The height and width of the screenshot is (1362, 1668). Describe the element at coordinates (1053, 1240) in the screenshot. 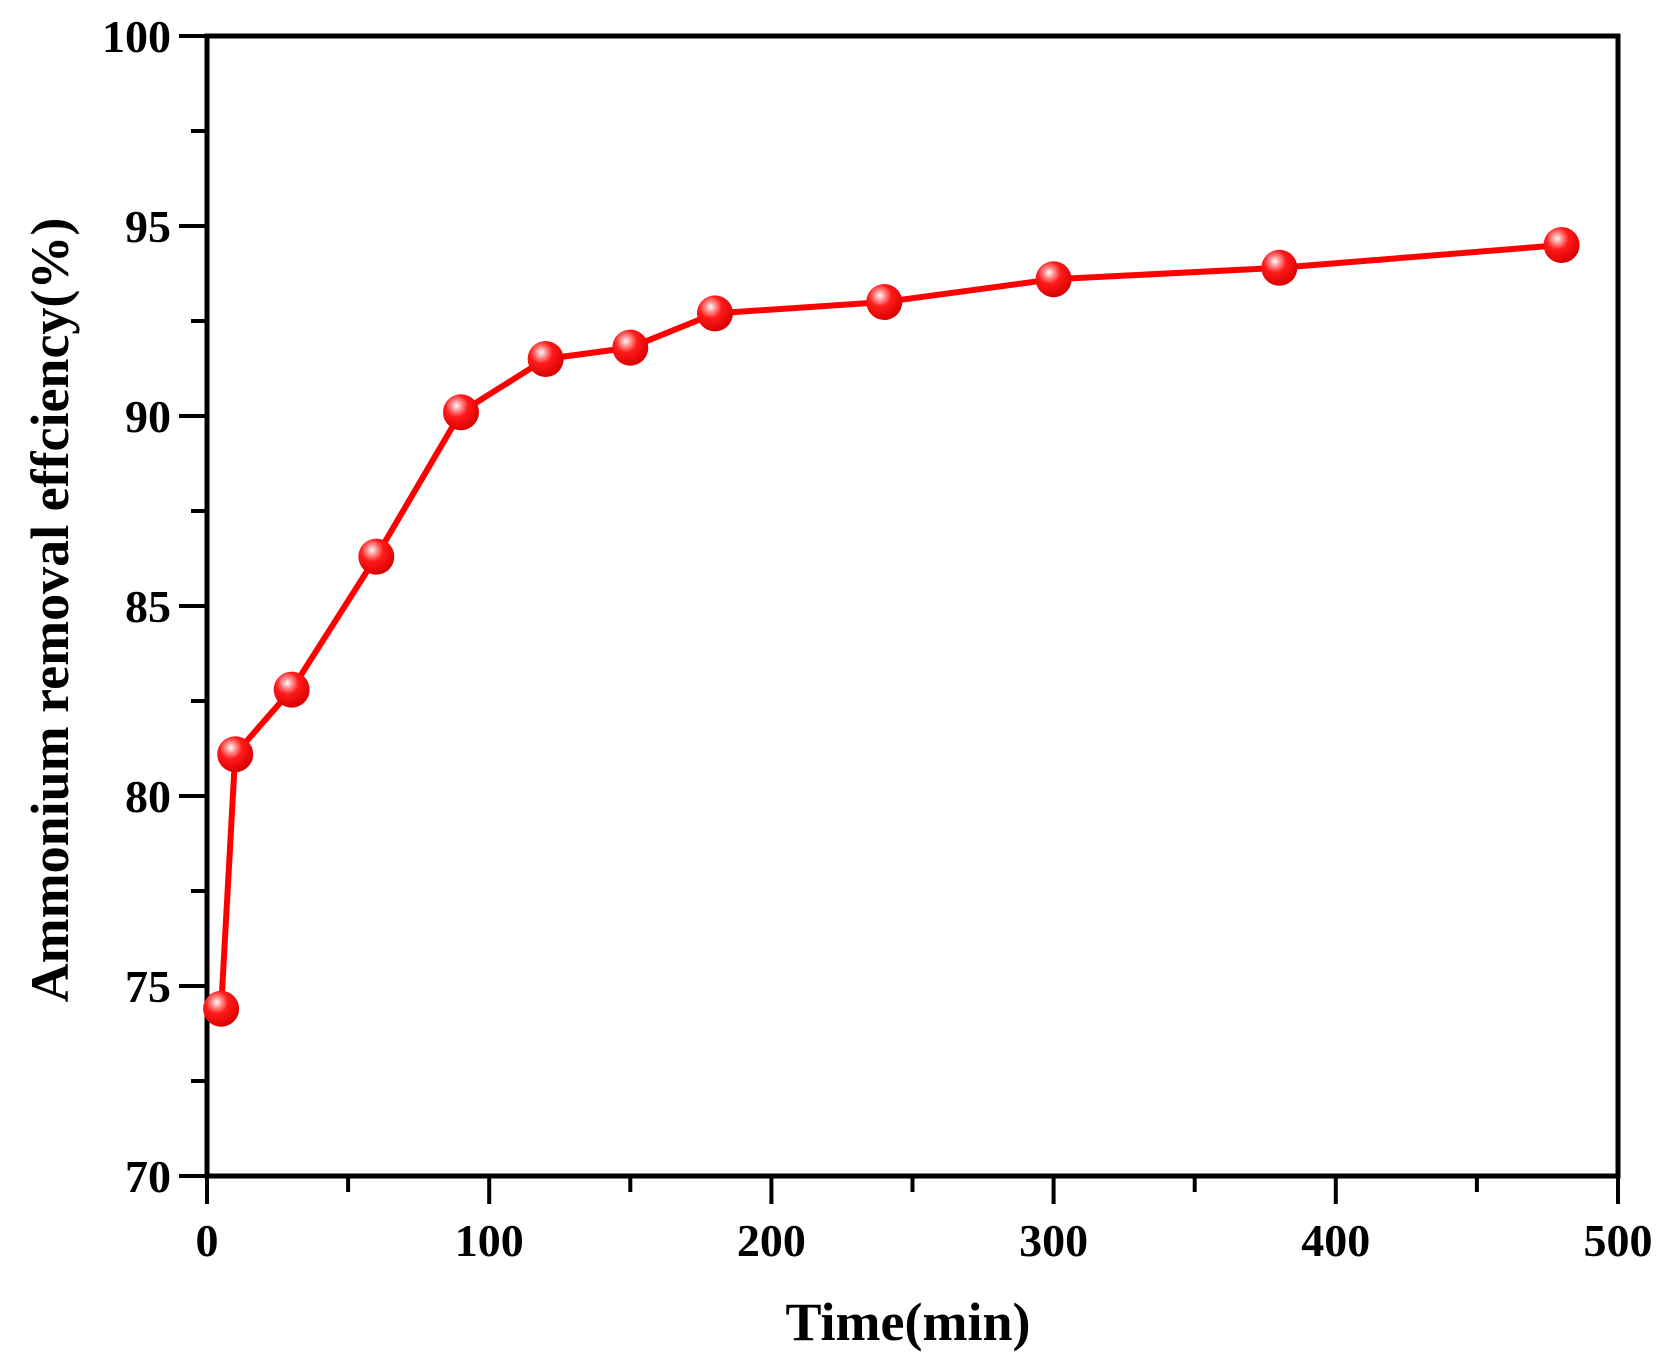

I see `x-tick-label: 300` at that location.